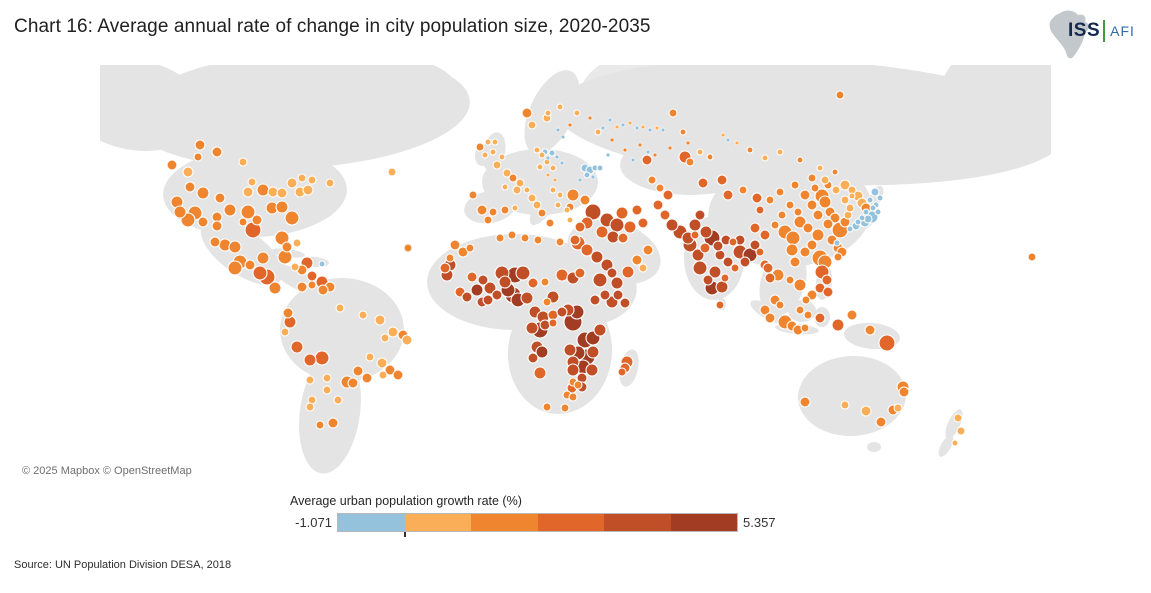  Describe the element at coordinates (1084, 30) in the screenshot. I see `logo-text-iss: ISS` at that location.